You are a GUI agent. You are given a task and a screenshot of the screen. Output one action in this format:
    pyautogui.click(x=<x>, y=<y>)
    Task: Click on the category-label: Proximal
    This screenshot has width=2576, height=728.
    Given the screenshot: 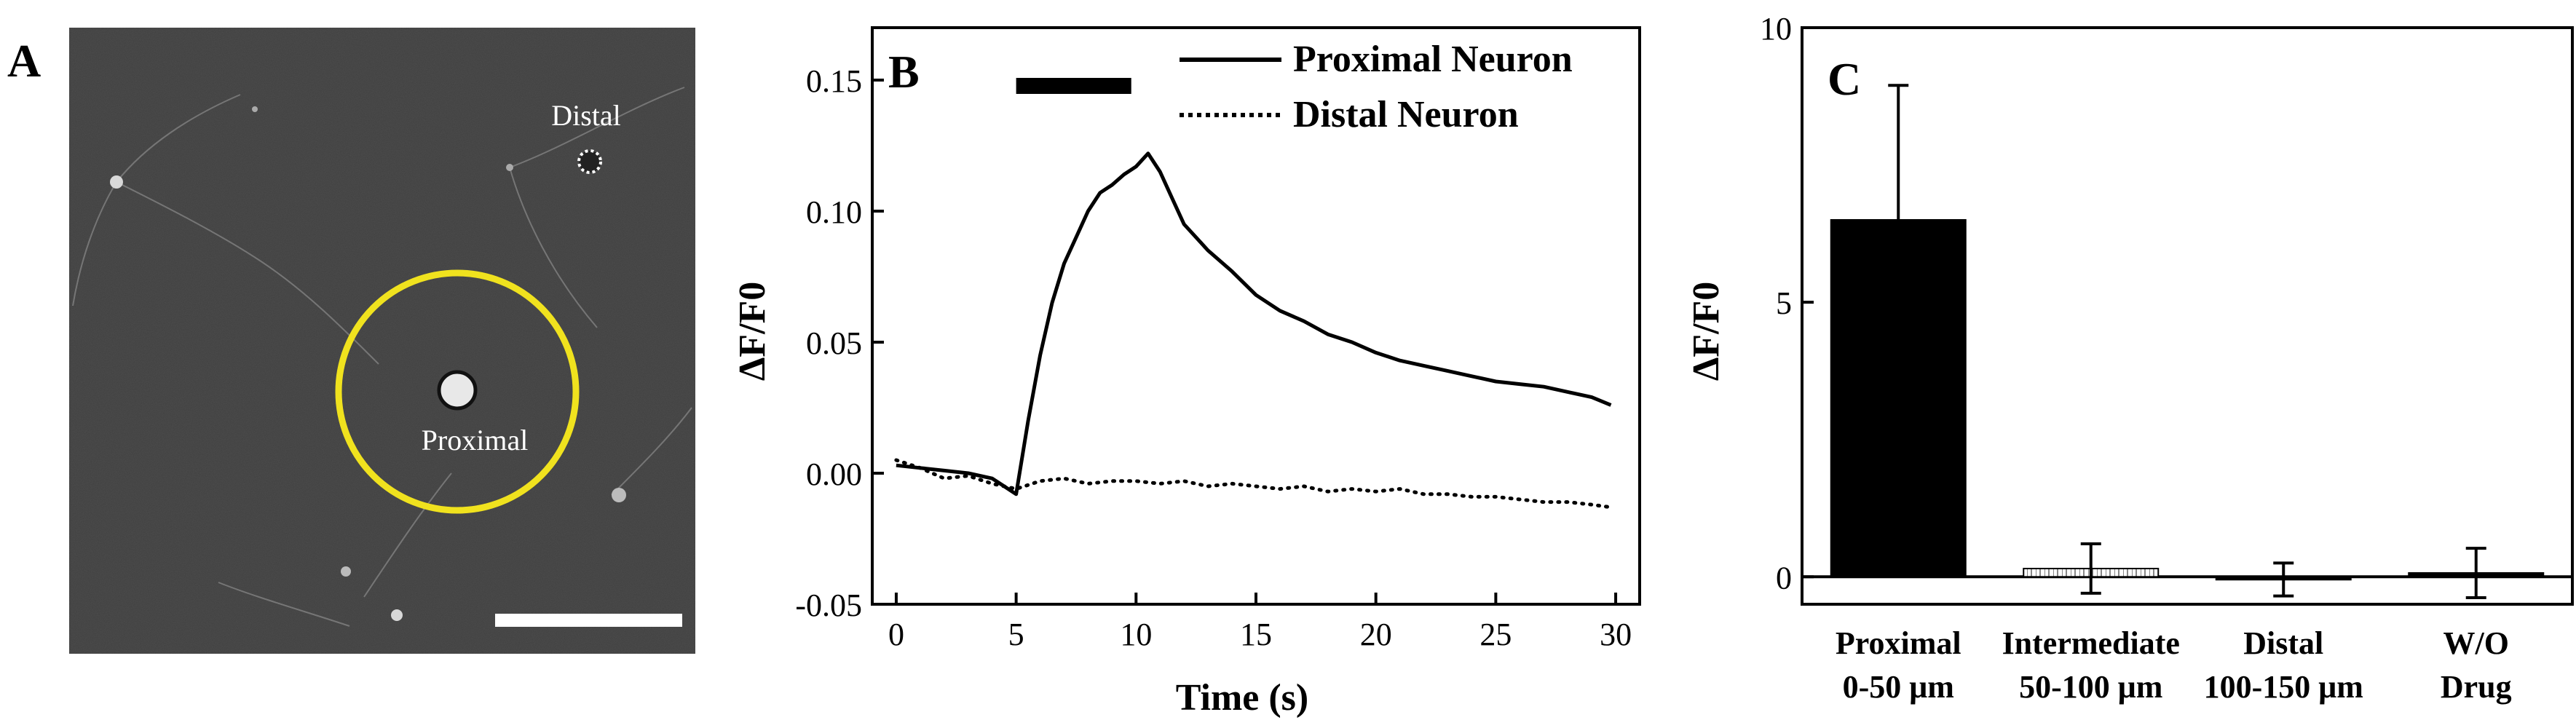 What is the action you would take?
    pyautogui.click(x=1898, y=643)
    